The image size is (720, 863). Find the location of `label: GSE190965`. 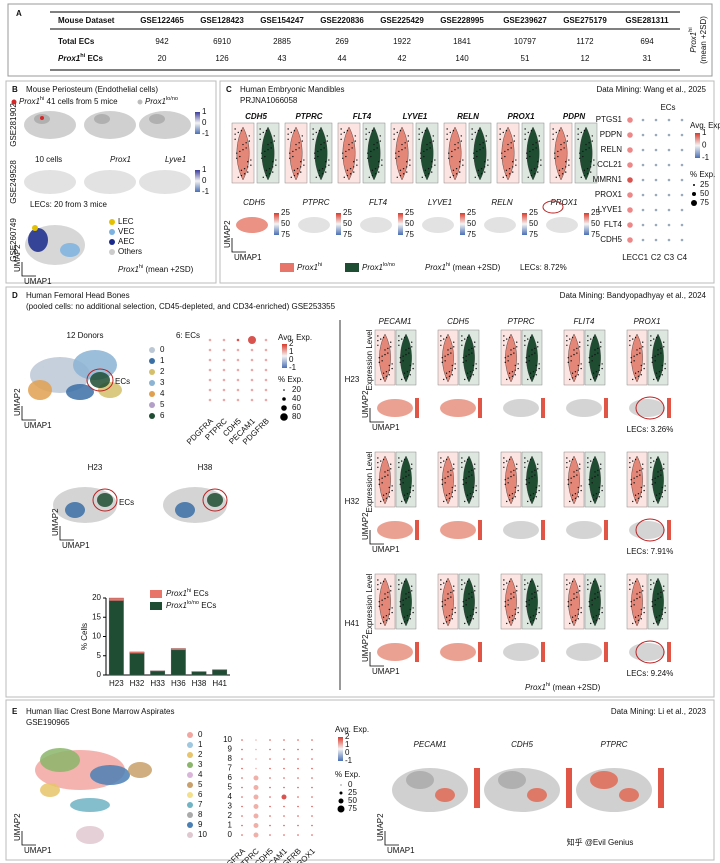

label: GSE190965 is located at coordinates (48, 722).